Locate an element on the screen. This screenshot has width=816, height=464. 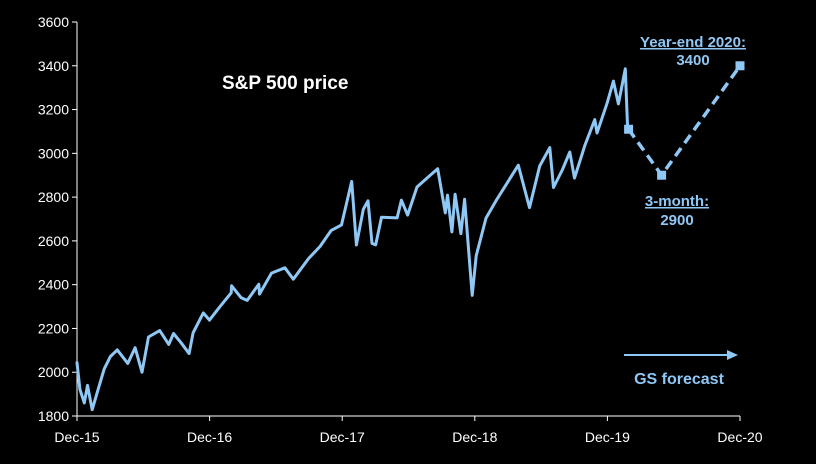
y-tick-label: 2800 is located at coordinates (53, 197).